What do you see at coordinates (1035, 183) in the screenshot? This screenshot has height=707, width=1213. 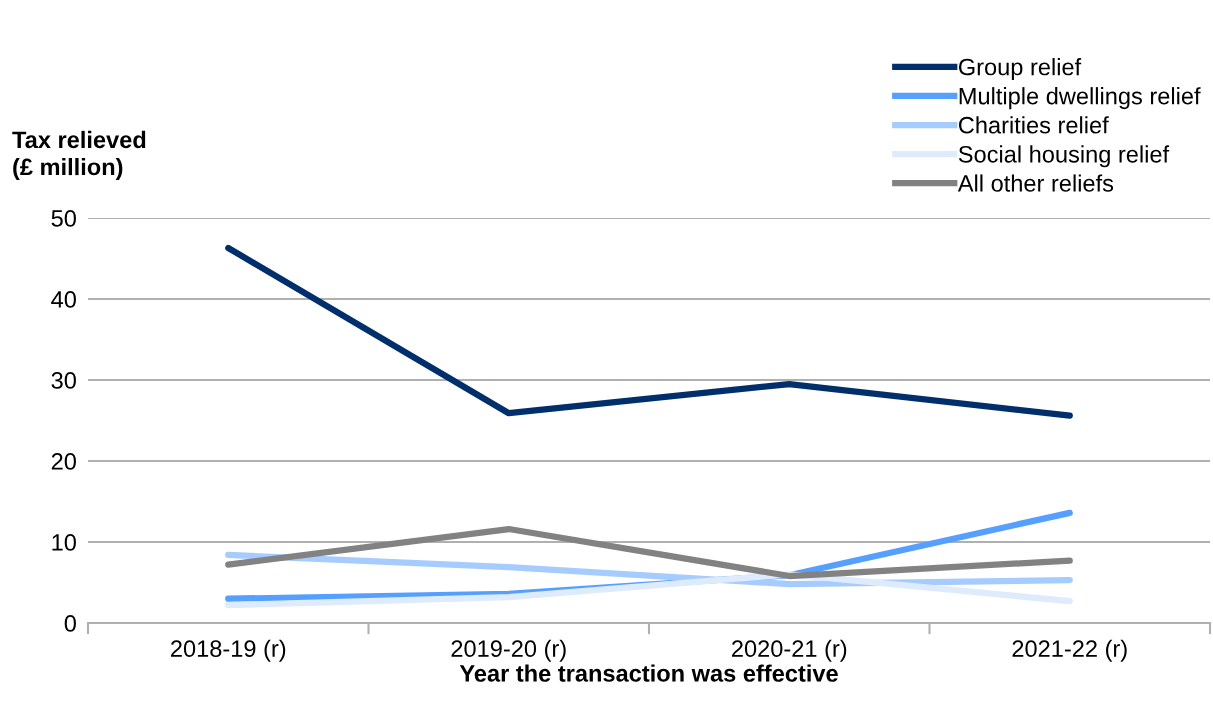 I see `legend-label: All other reliefs` at bounding box center [1035, 183].